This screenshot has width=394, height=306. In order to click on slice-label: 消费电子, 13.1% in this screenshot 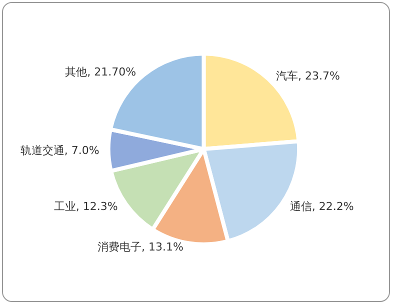, I will do `click(141, 247)`.